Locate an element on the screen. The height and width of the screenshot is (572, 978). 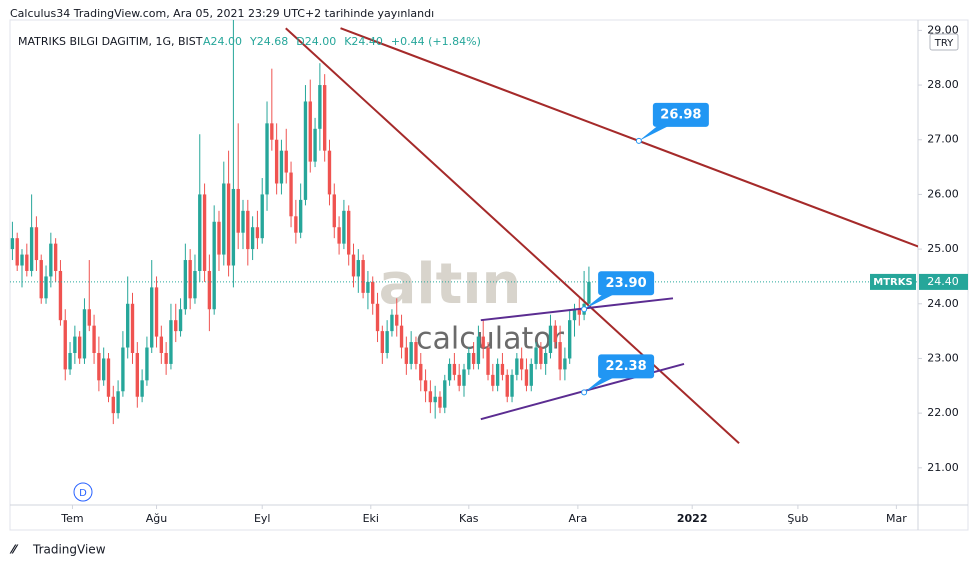
ohlc-value: Y24.68 is located at coordinates (268, 41).